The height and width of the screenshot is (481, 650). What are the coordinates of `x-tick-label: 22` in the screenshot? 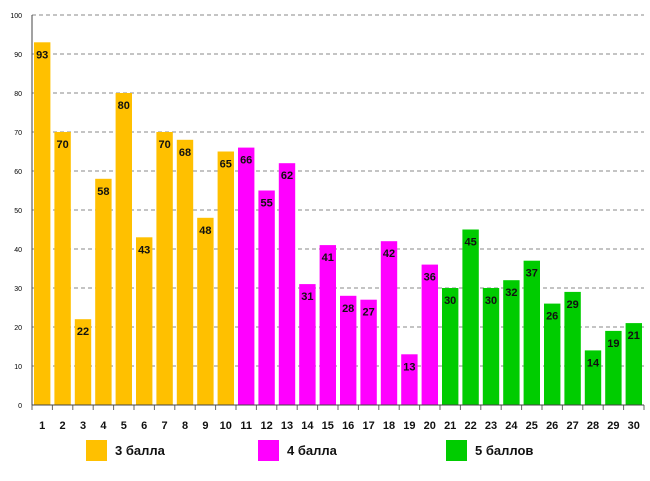 It's located at (470, 426).